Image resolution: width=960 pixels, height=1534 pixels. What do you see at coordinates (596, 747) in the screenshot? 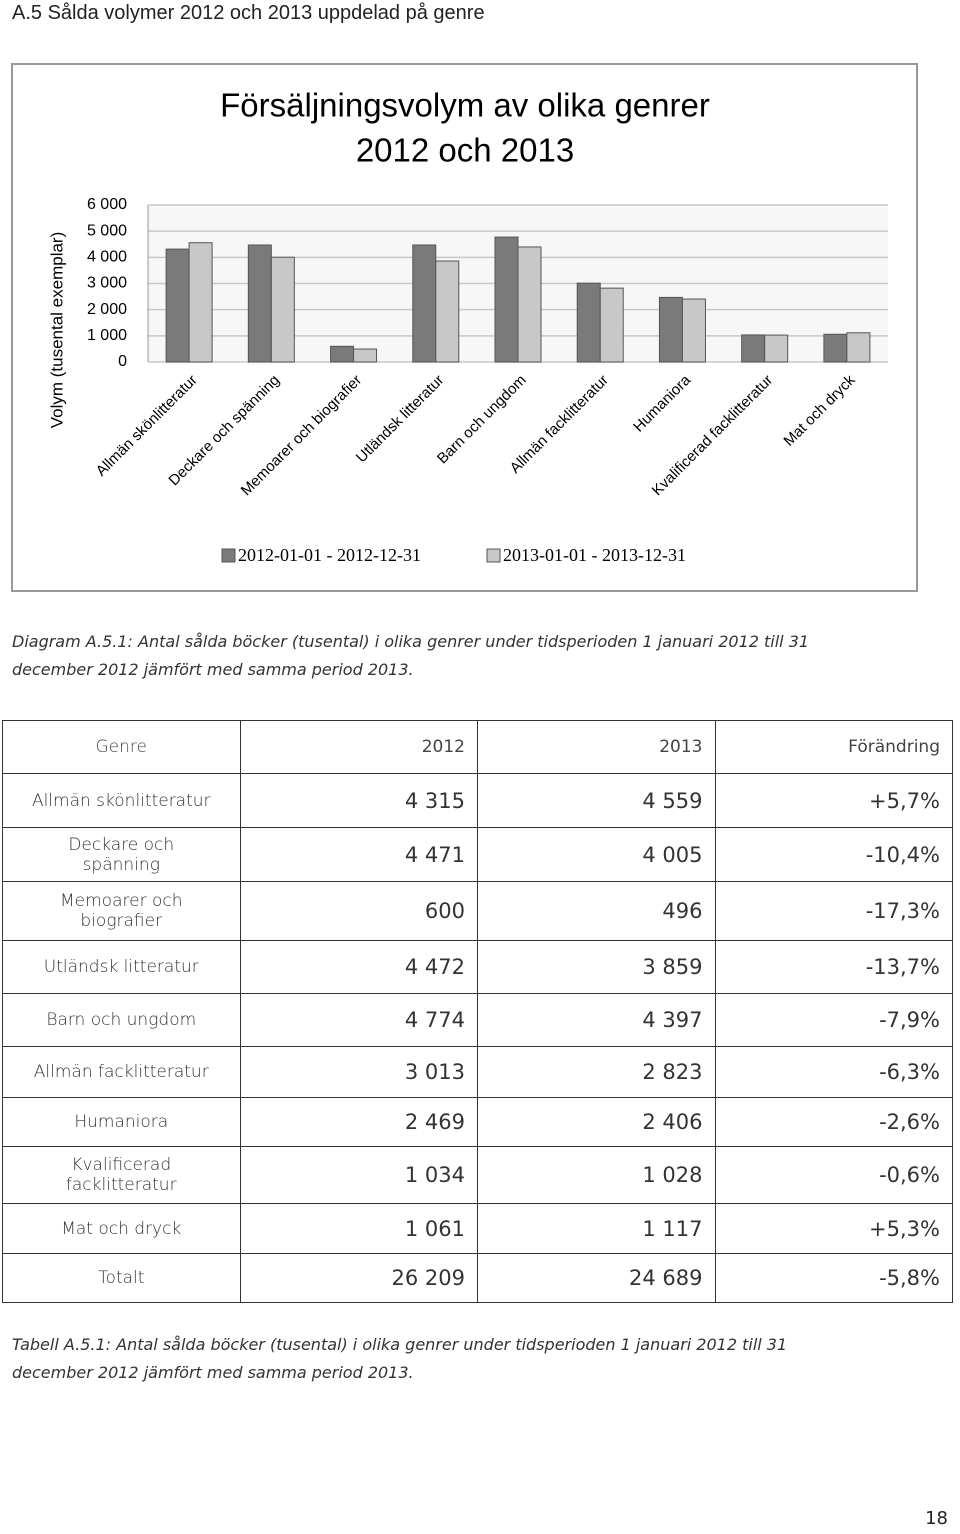
I see `table-cell: 2013` at bounding box center [596, 747].